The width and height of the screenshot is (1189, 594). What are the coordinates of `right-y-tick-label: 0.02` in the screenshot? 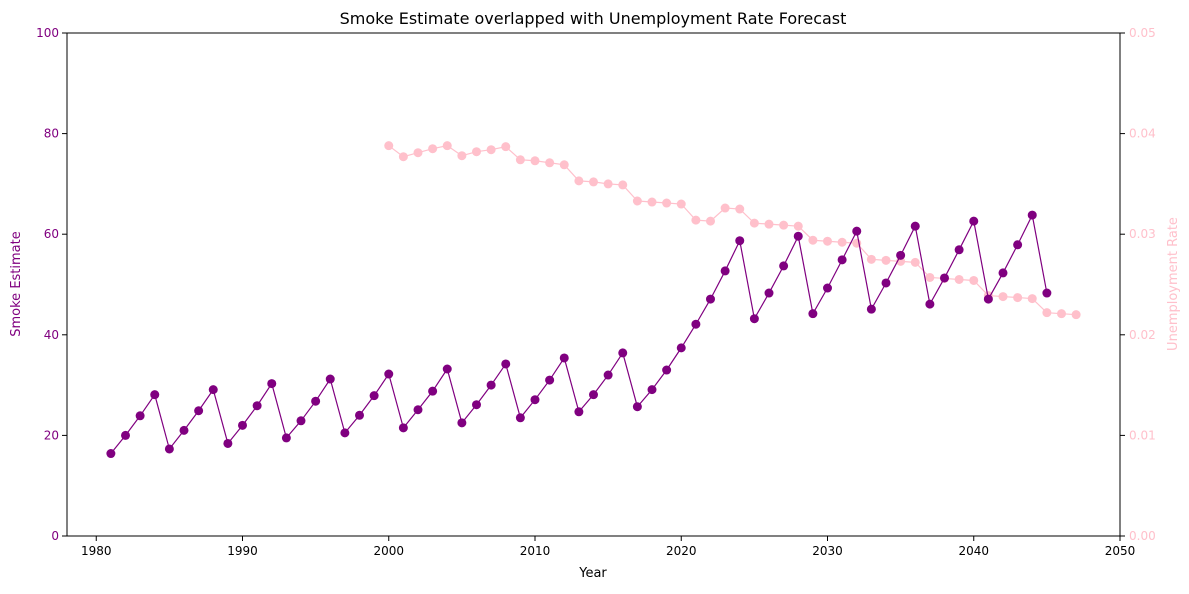 It's located at (1142, 335).